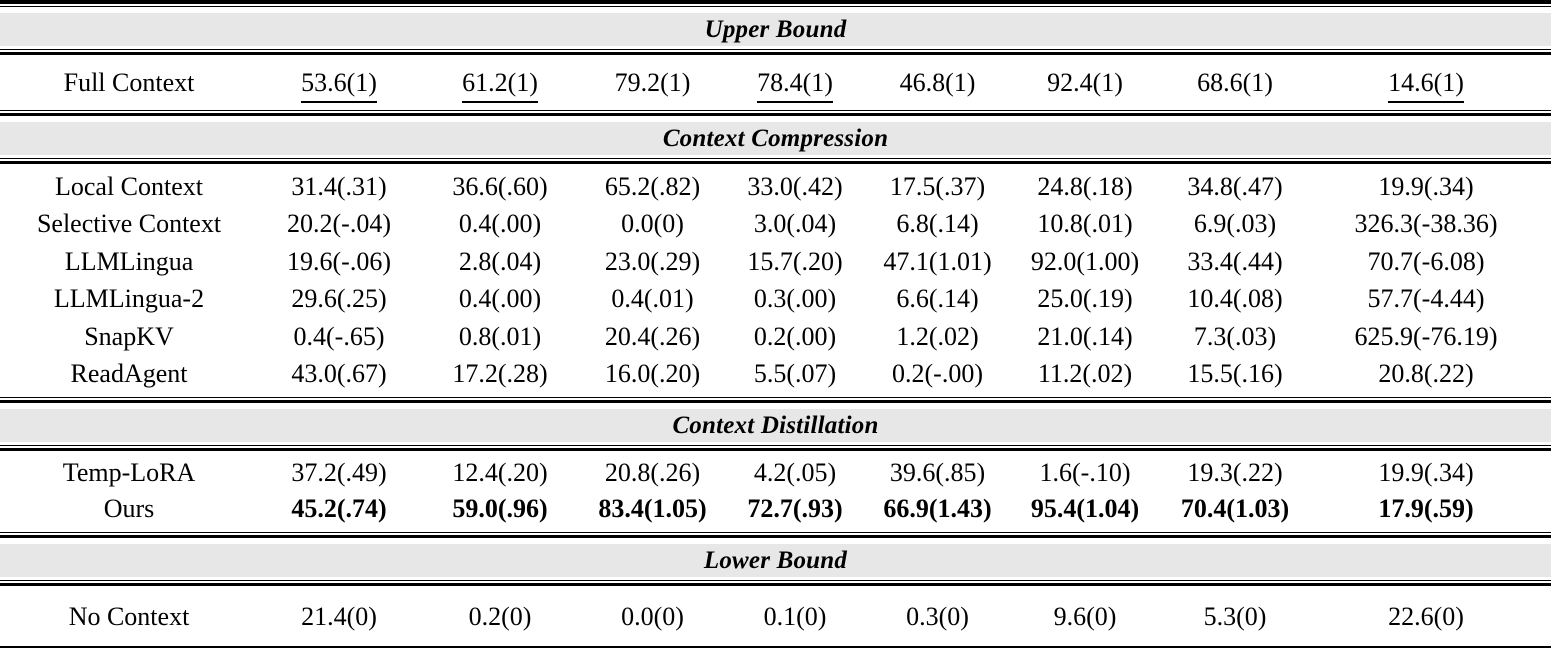 This screenshot has height=648, width=1551. What do you see at coordinates (652, 473) in the screenshot?
I see `value-cell: 20.8(.26)` at bounding box center [652, 473].